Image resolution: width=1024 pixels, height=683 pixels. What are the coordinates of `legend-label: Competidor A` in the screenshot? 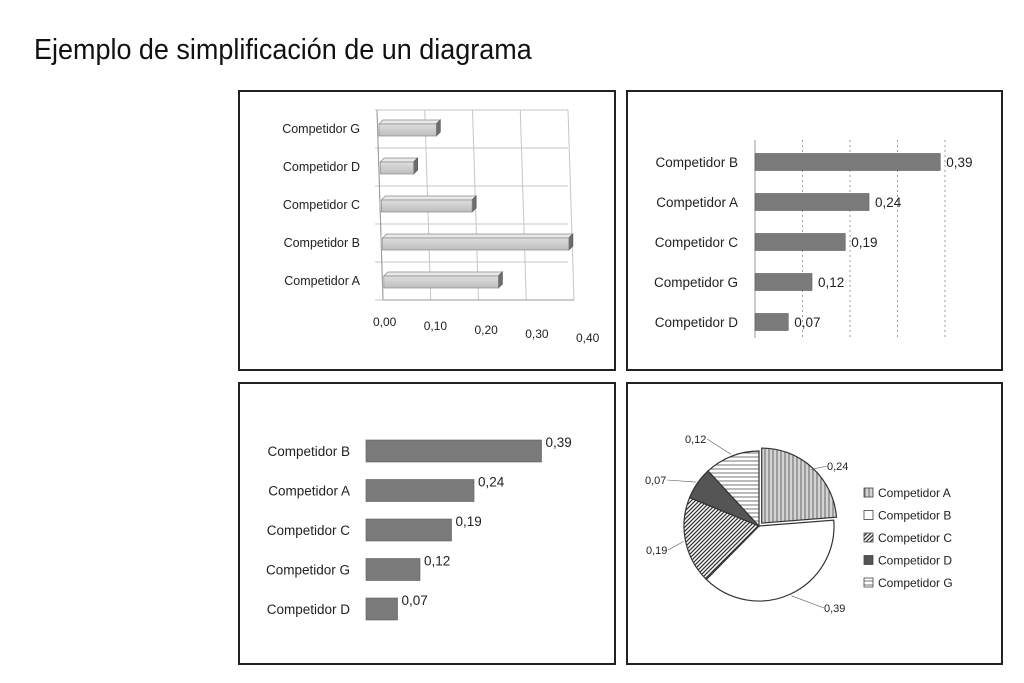 It's located at (914, 493).